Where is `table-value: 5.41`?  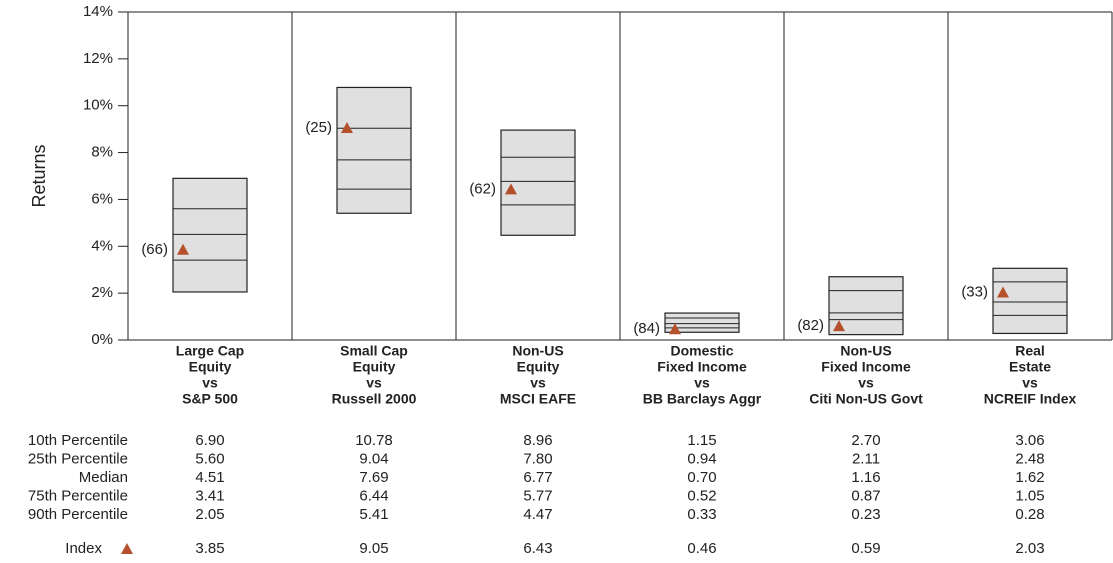 table-value: 5.41 is located at coordinates (373, 514).